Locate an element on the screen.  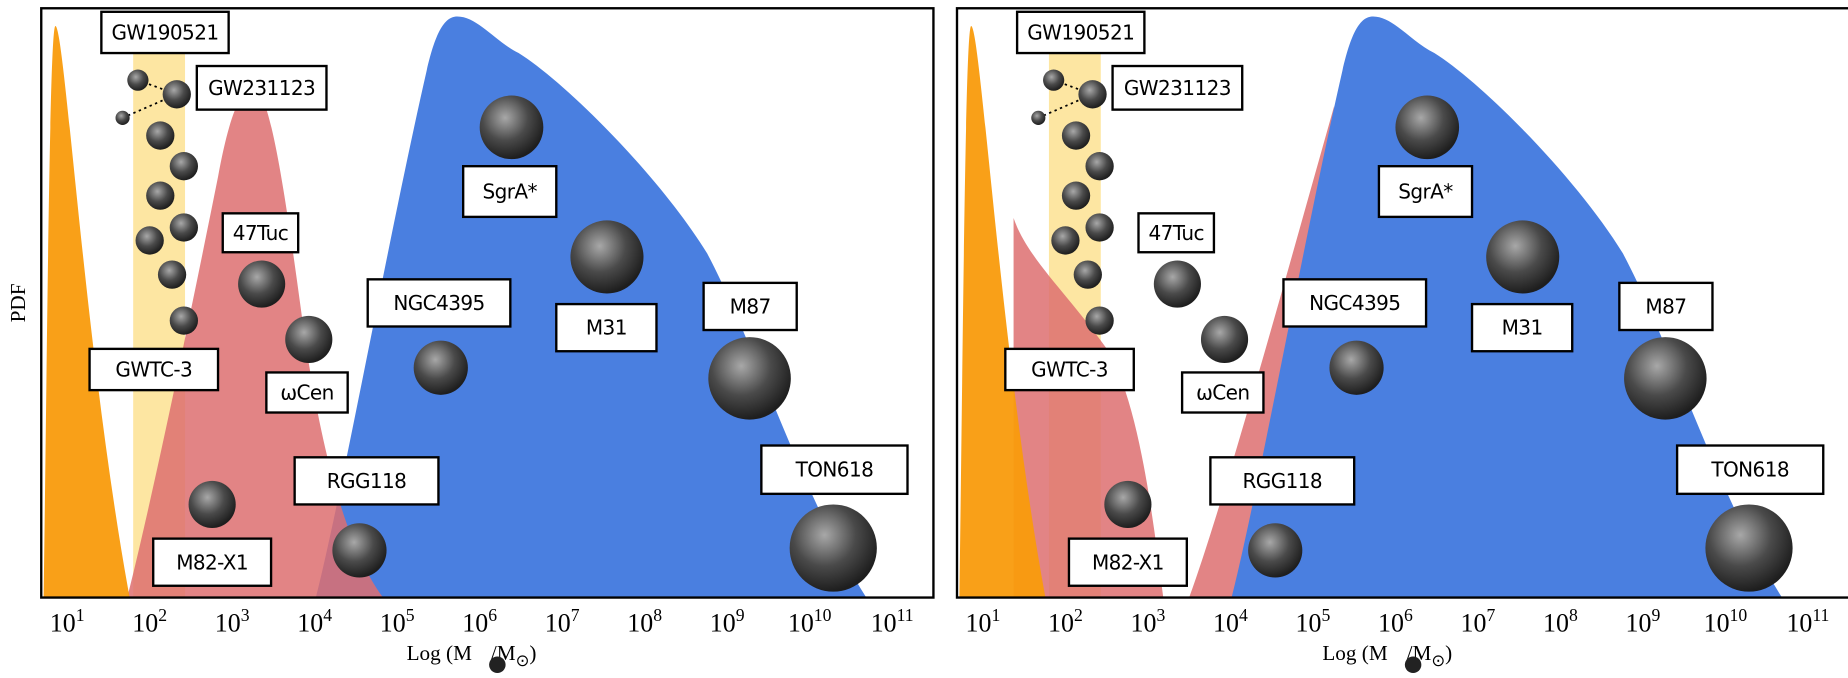
object-label: TON618 is located at coordinates (834, 470).